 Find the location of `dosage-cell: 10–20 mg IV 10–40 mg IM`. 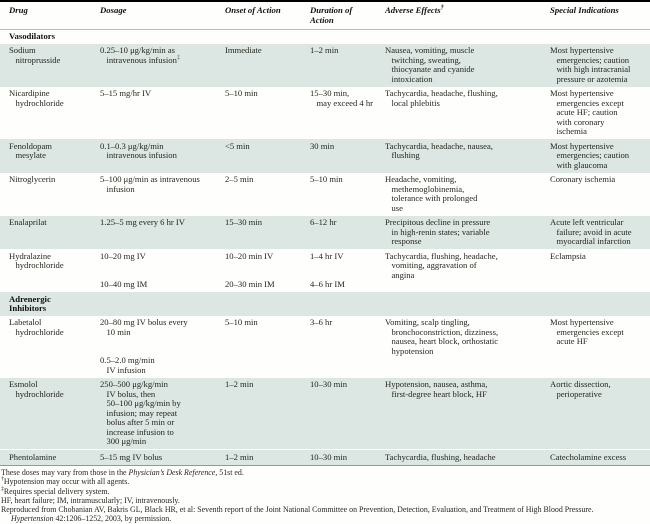

dosage-cell: 10–20 mg IV 10–40 mg IM is located at coordinates (124, 269).